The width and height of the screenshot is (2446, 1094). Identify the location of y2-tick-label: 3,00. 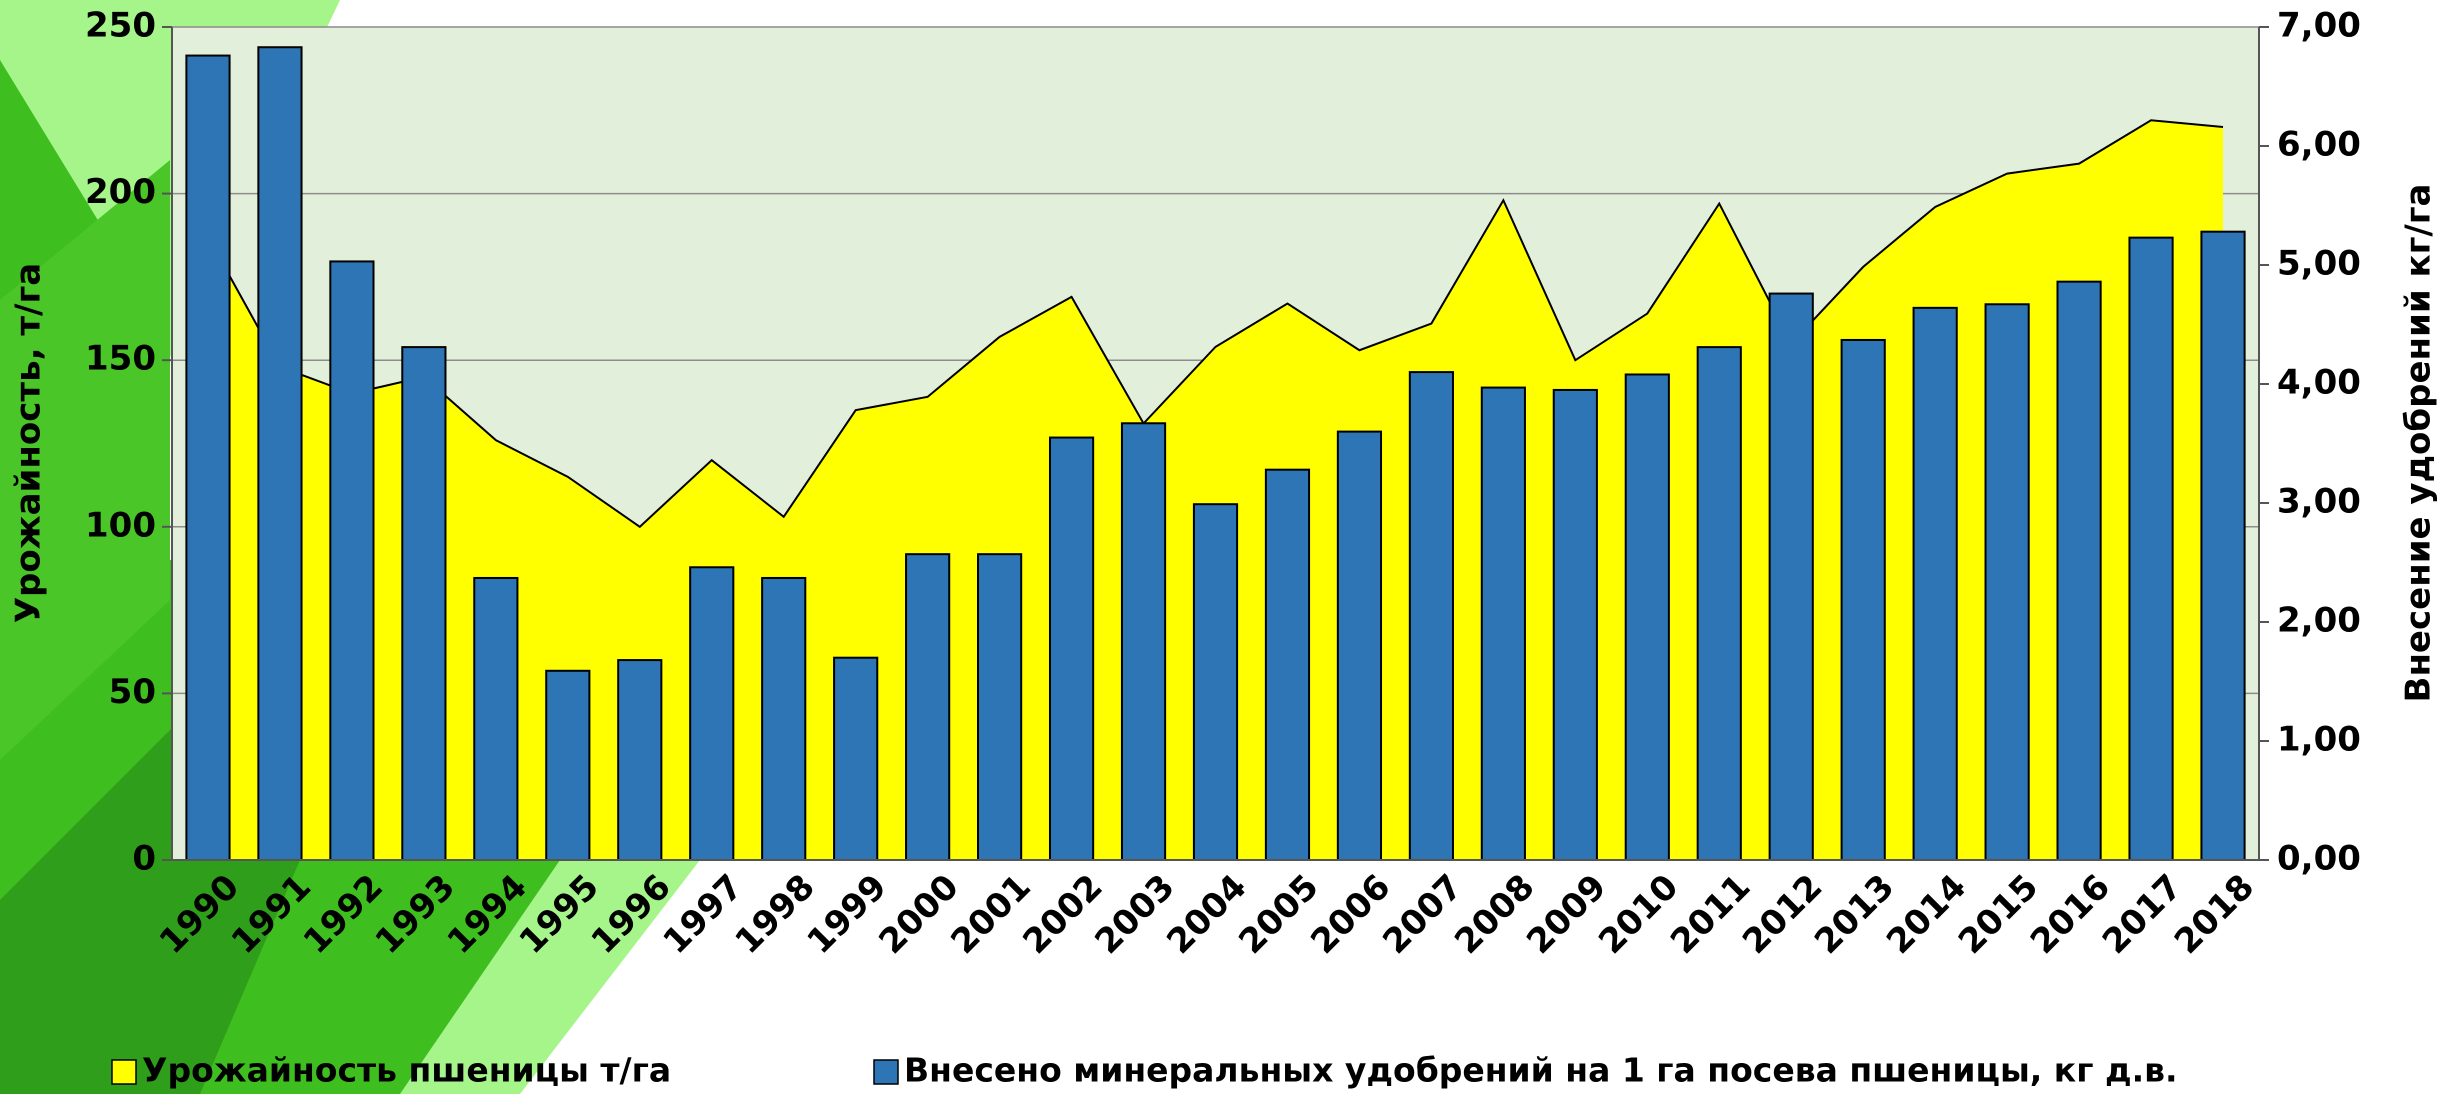
(2319, 502).